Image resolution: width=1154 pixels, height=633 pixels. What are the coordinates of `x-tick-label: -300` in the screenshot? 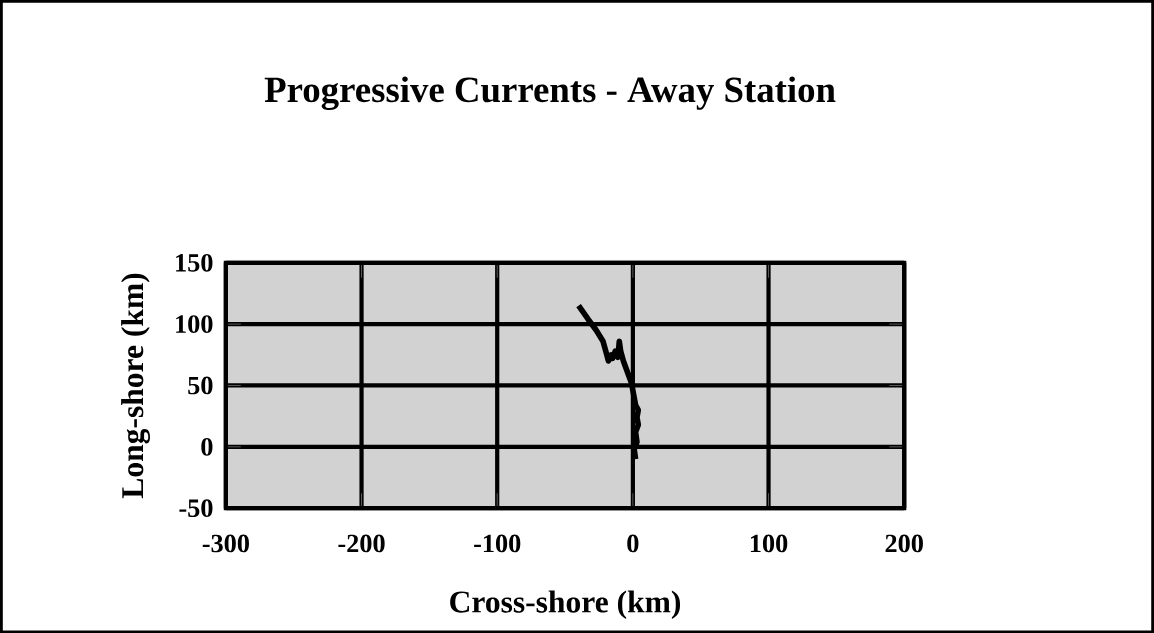 It's located at (225, 543).